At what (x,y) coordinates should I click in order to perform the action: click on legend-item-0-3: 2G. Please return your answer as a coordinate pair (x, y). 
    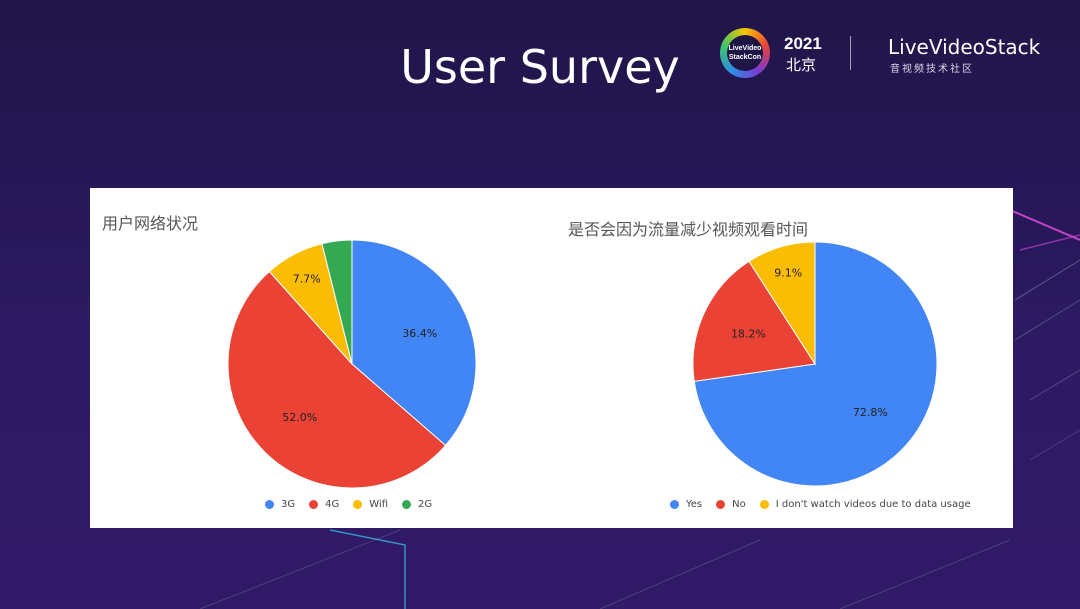
    Looking at the image, I should click on (417, 504).